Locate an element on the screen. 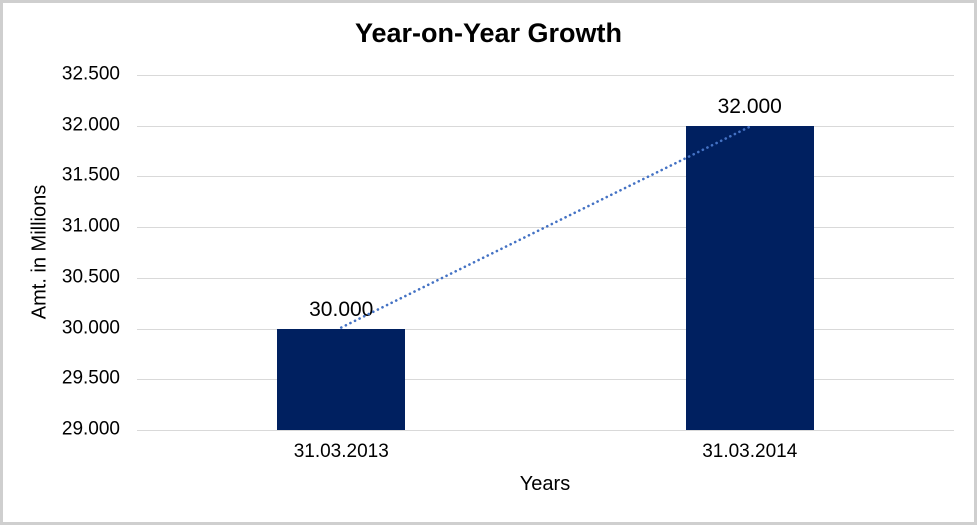 Image resolution: width=977 pixels, height=525 pixels. bar-value-label: 30.000 is located at coordinates (341, 309).